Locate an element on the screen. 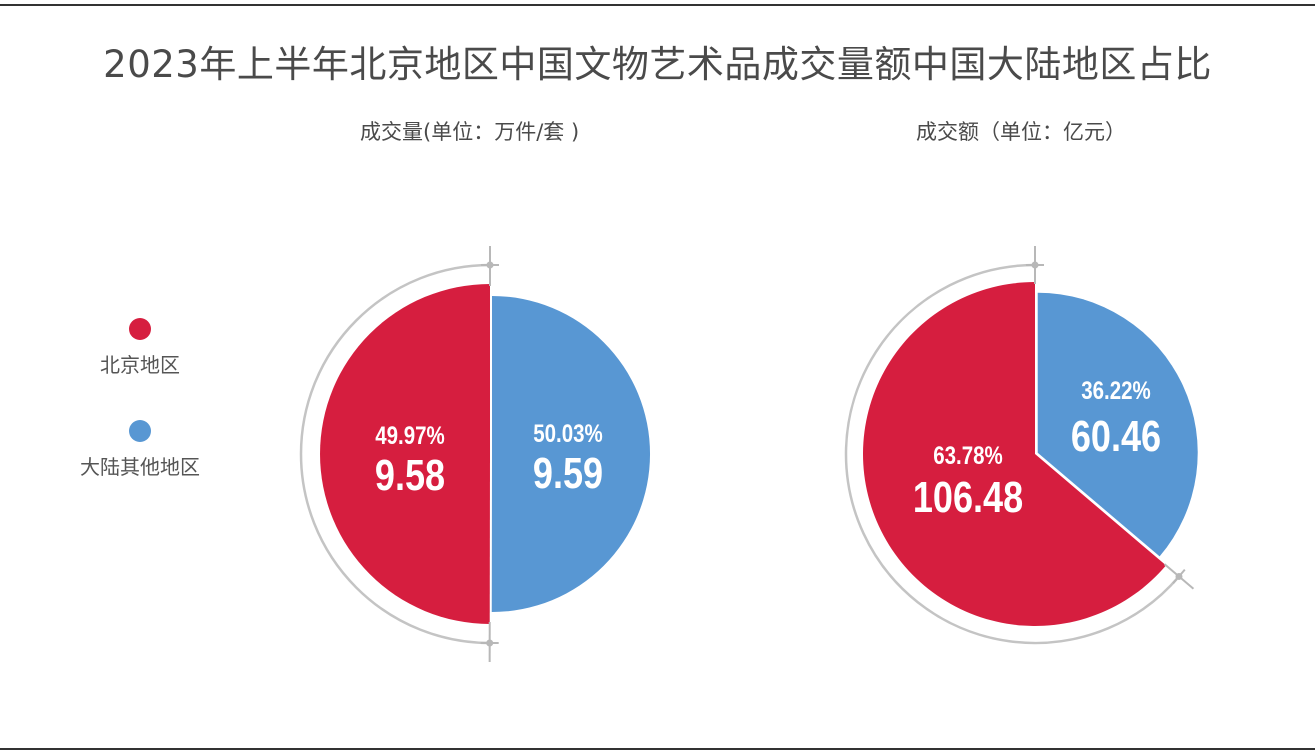 This screenshot has height=754, width=1315. bottom-rule is located at coordinates (657, 749).